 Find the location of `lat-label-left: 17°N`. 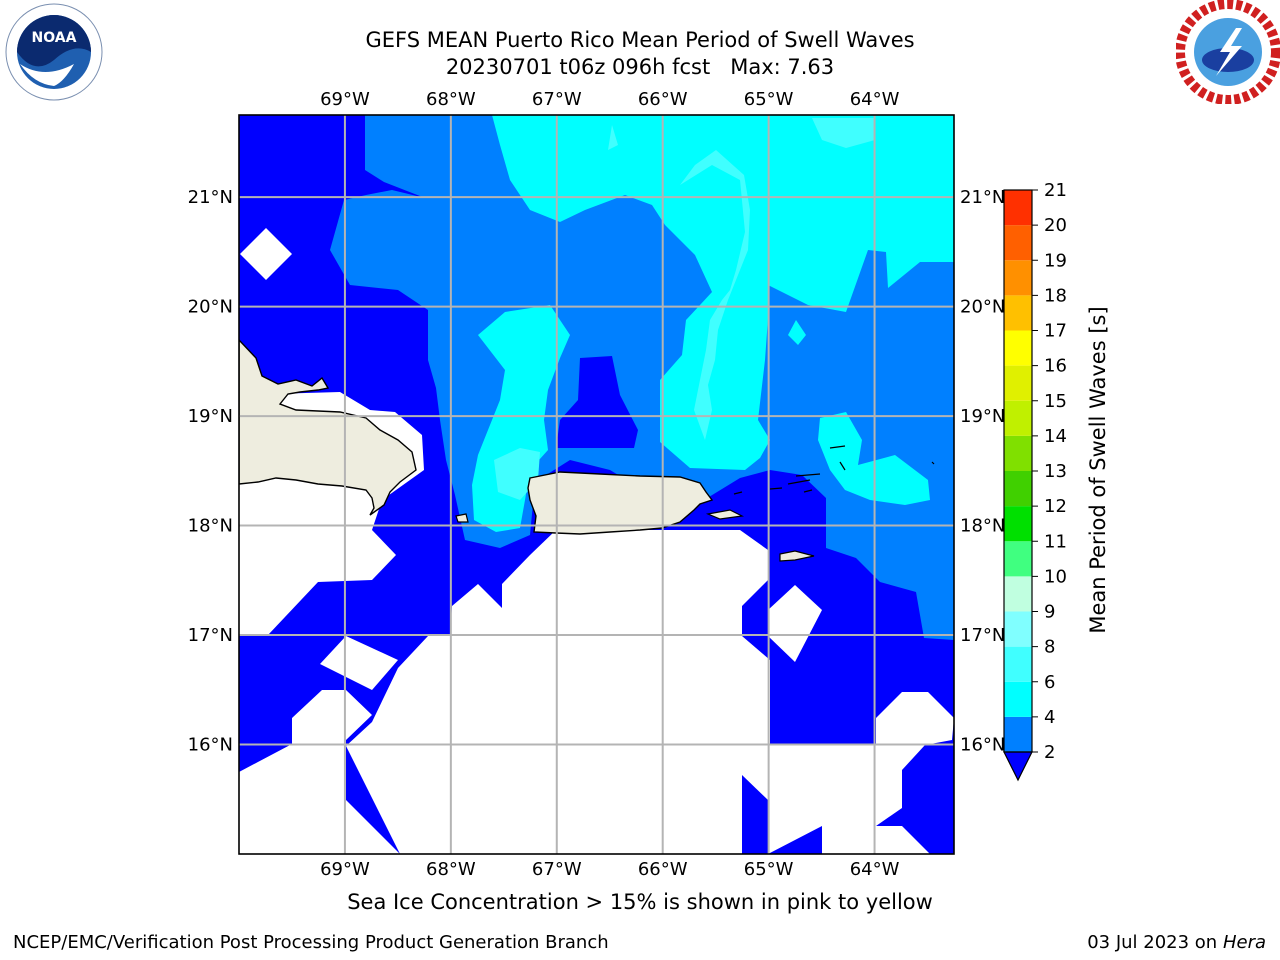

lat-label-left: 17°N is located at coordinates (210, 635).